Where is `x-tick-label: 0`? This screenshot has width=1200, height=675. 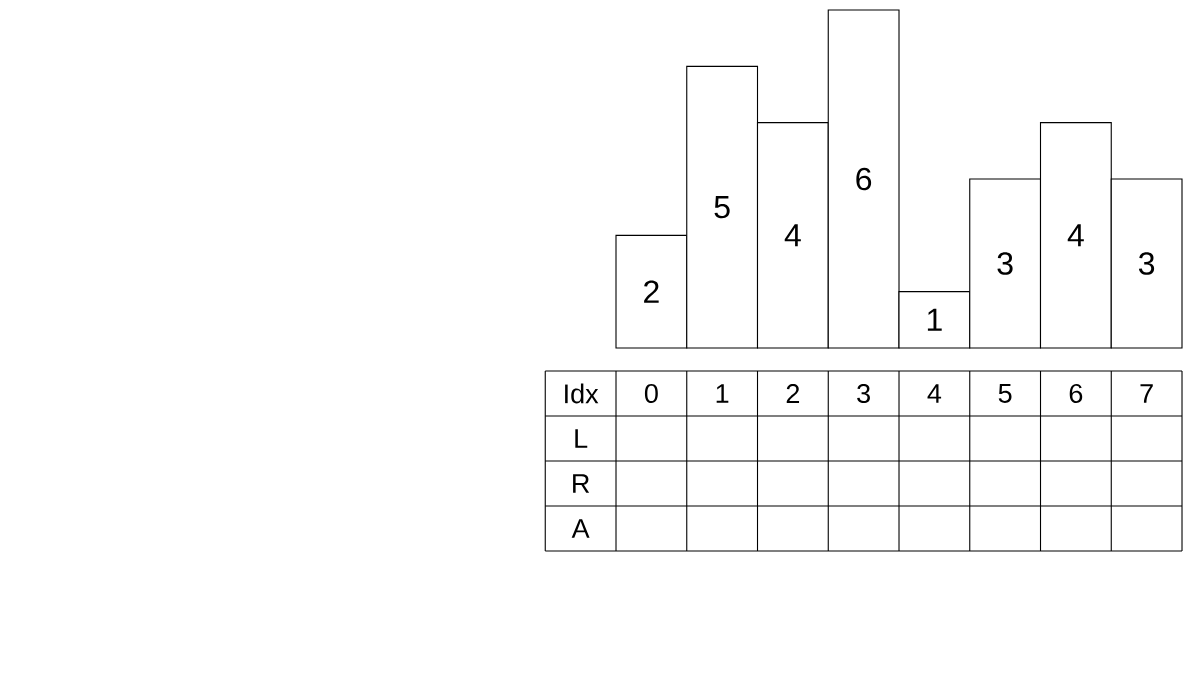 x-tick-label: 0 is located at coordinates (651, 393).